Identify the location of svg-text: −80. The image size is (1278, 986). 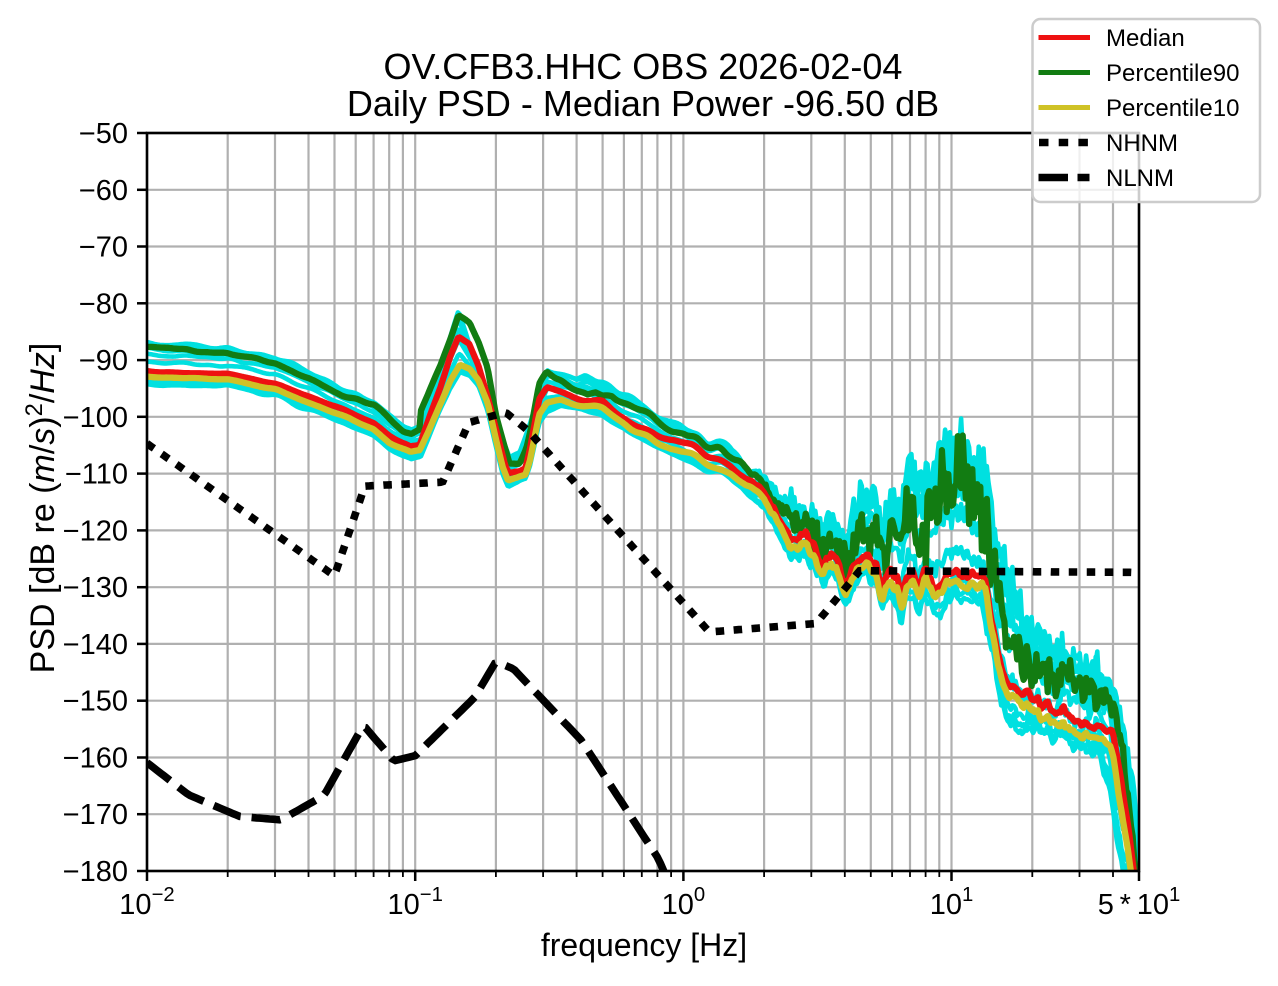
(103, 304).